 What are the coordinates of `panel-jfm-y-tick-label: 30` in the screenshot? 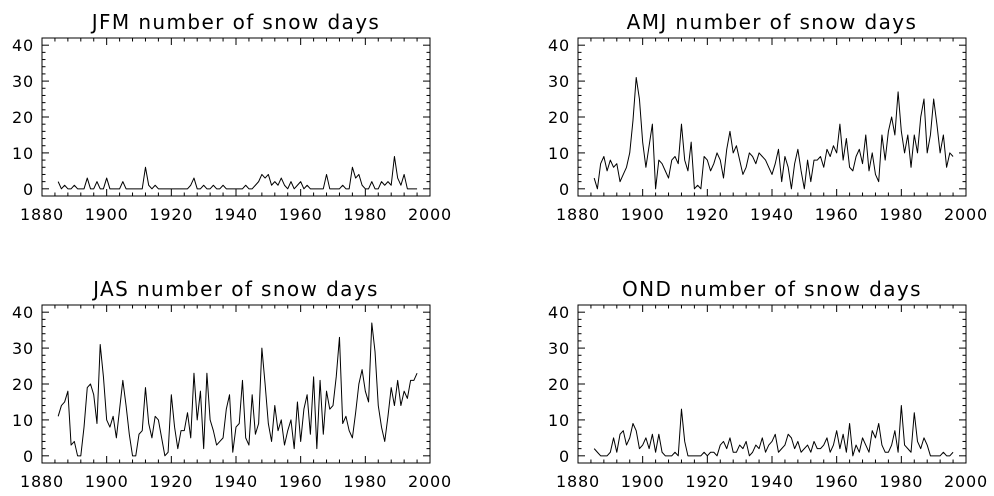 It's located at (23, 81).